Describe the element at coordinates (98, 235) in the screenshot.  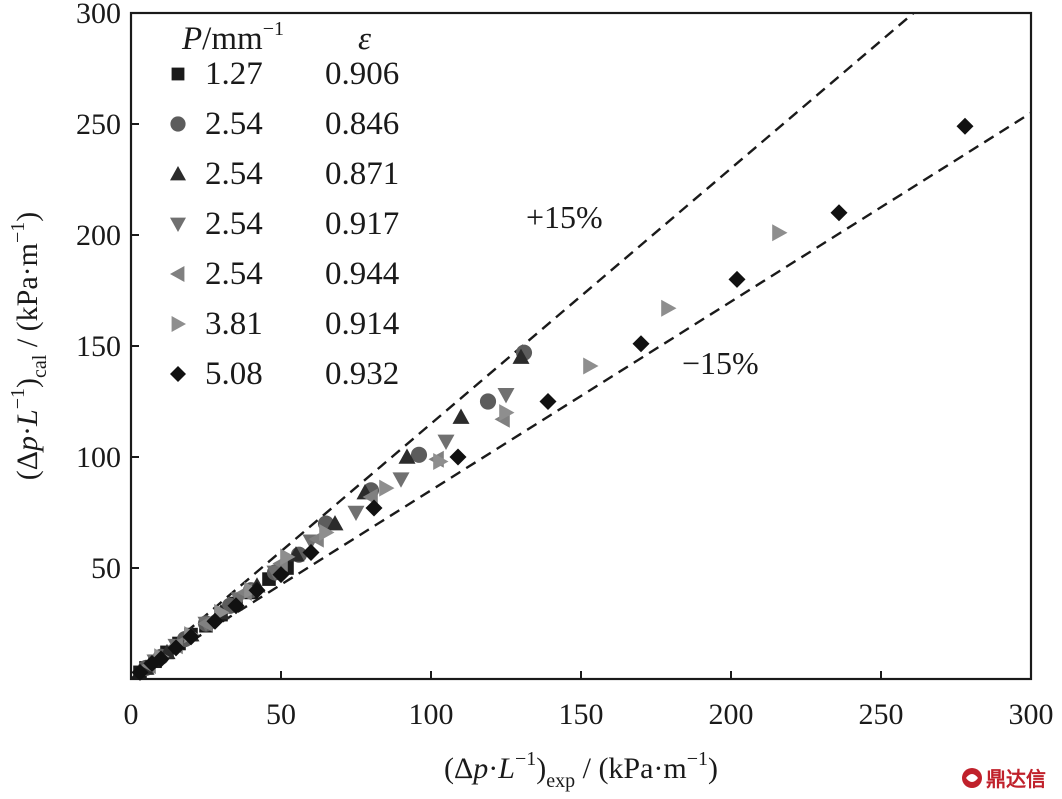
I see `y-tick-label: 200` at that location.